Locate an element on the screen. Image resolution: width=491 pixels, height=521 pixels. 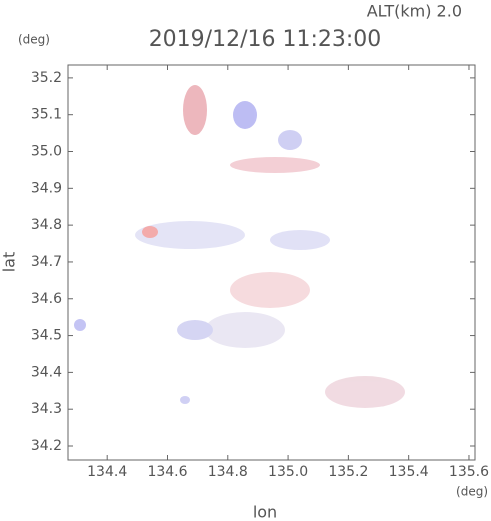
y-tick-label: 35.1 is located at coordinates (46, 115).